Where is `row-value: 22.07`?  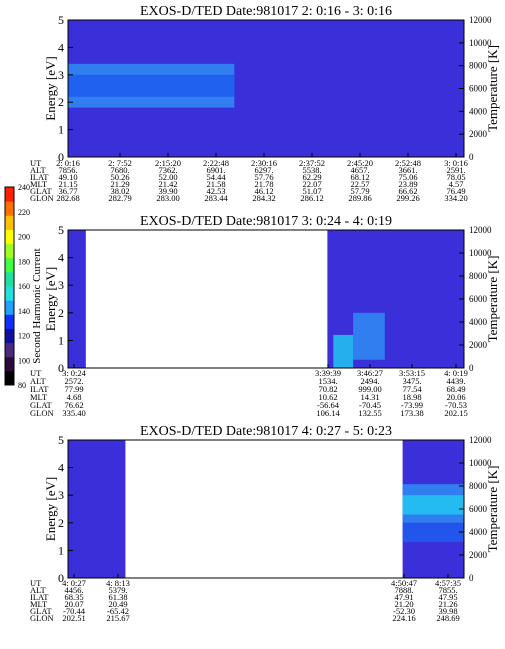 row-value: 22.07 is located at coordinates (311, 184).